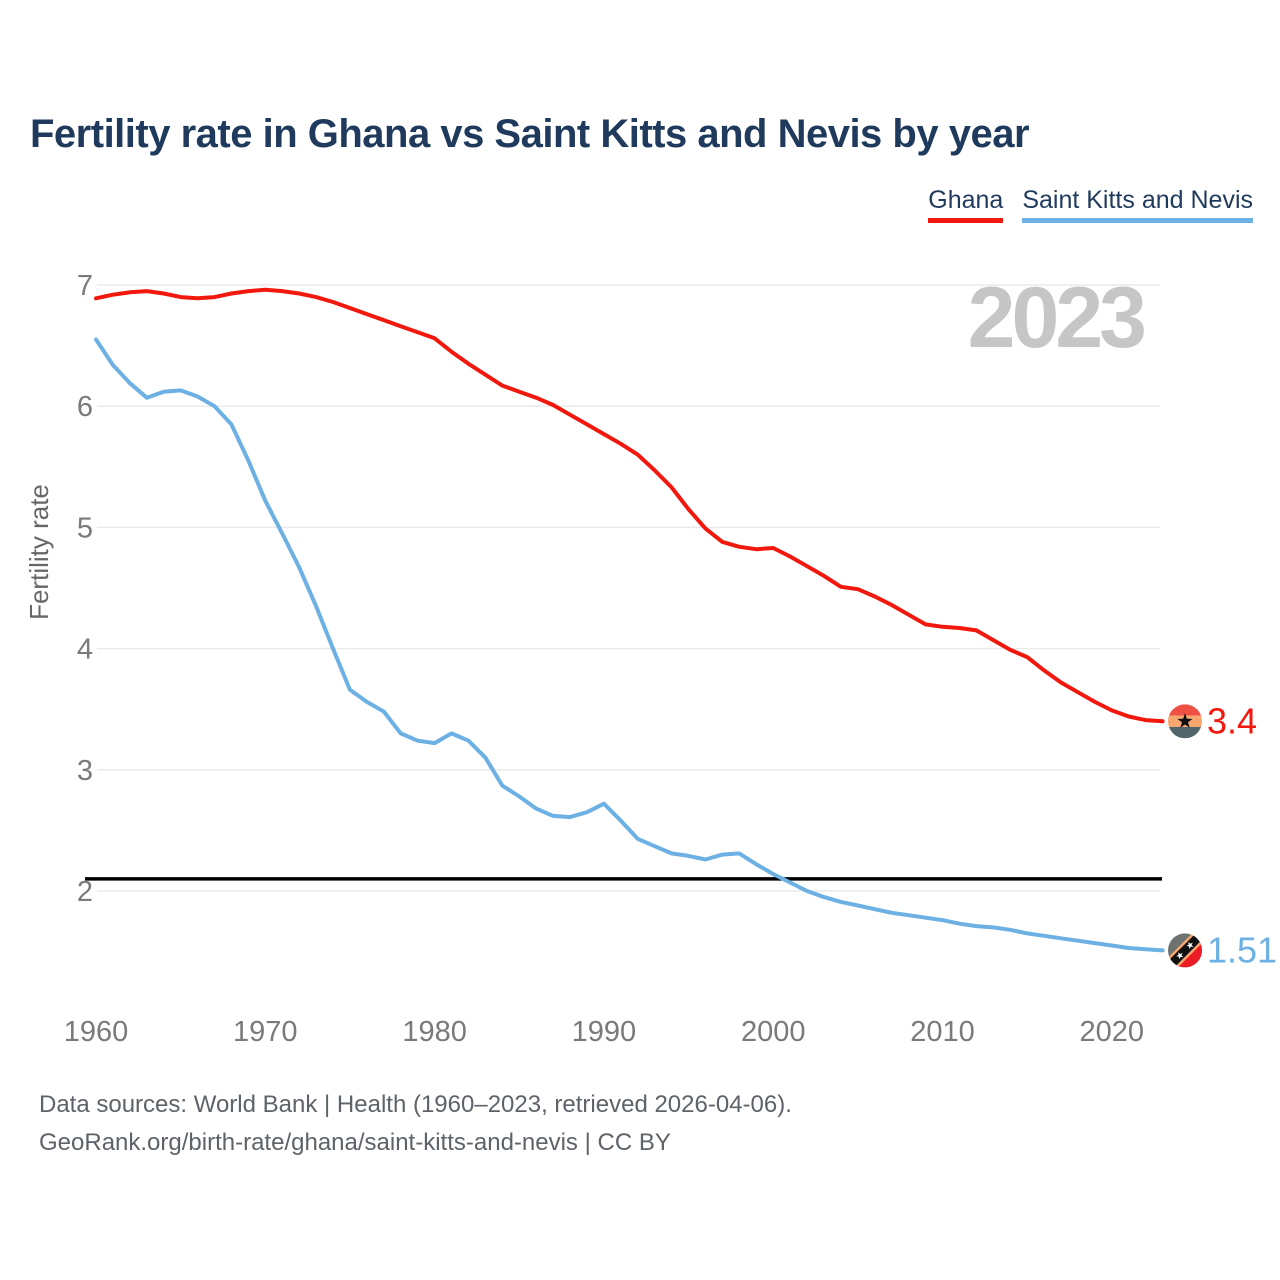  I want to click on x-tick-label: 1980, so click(434, 1032).